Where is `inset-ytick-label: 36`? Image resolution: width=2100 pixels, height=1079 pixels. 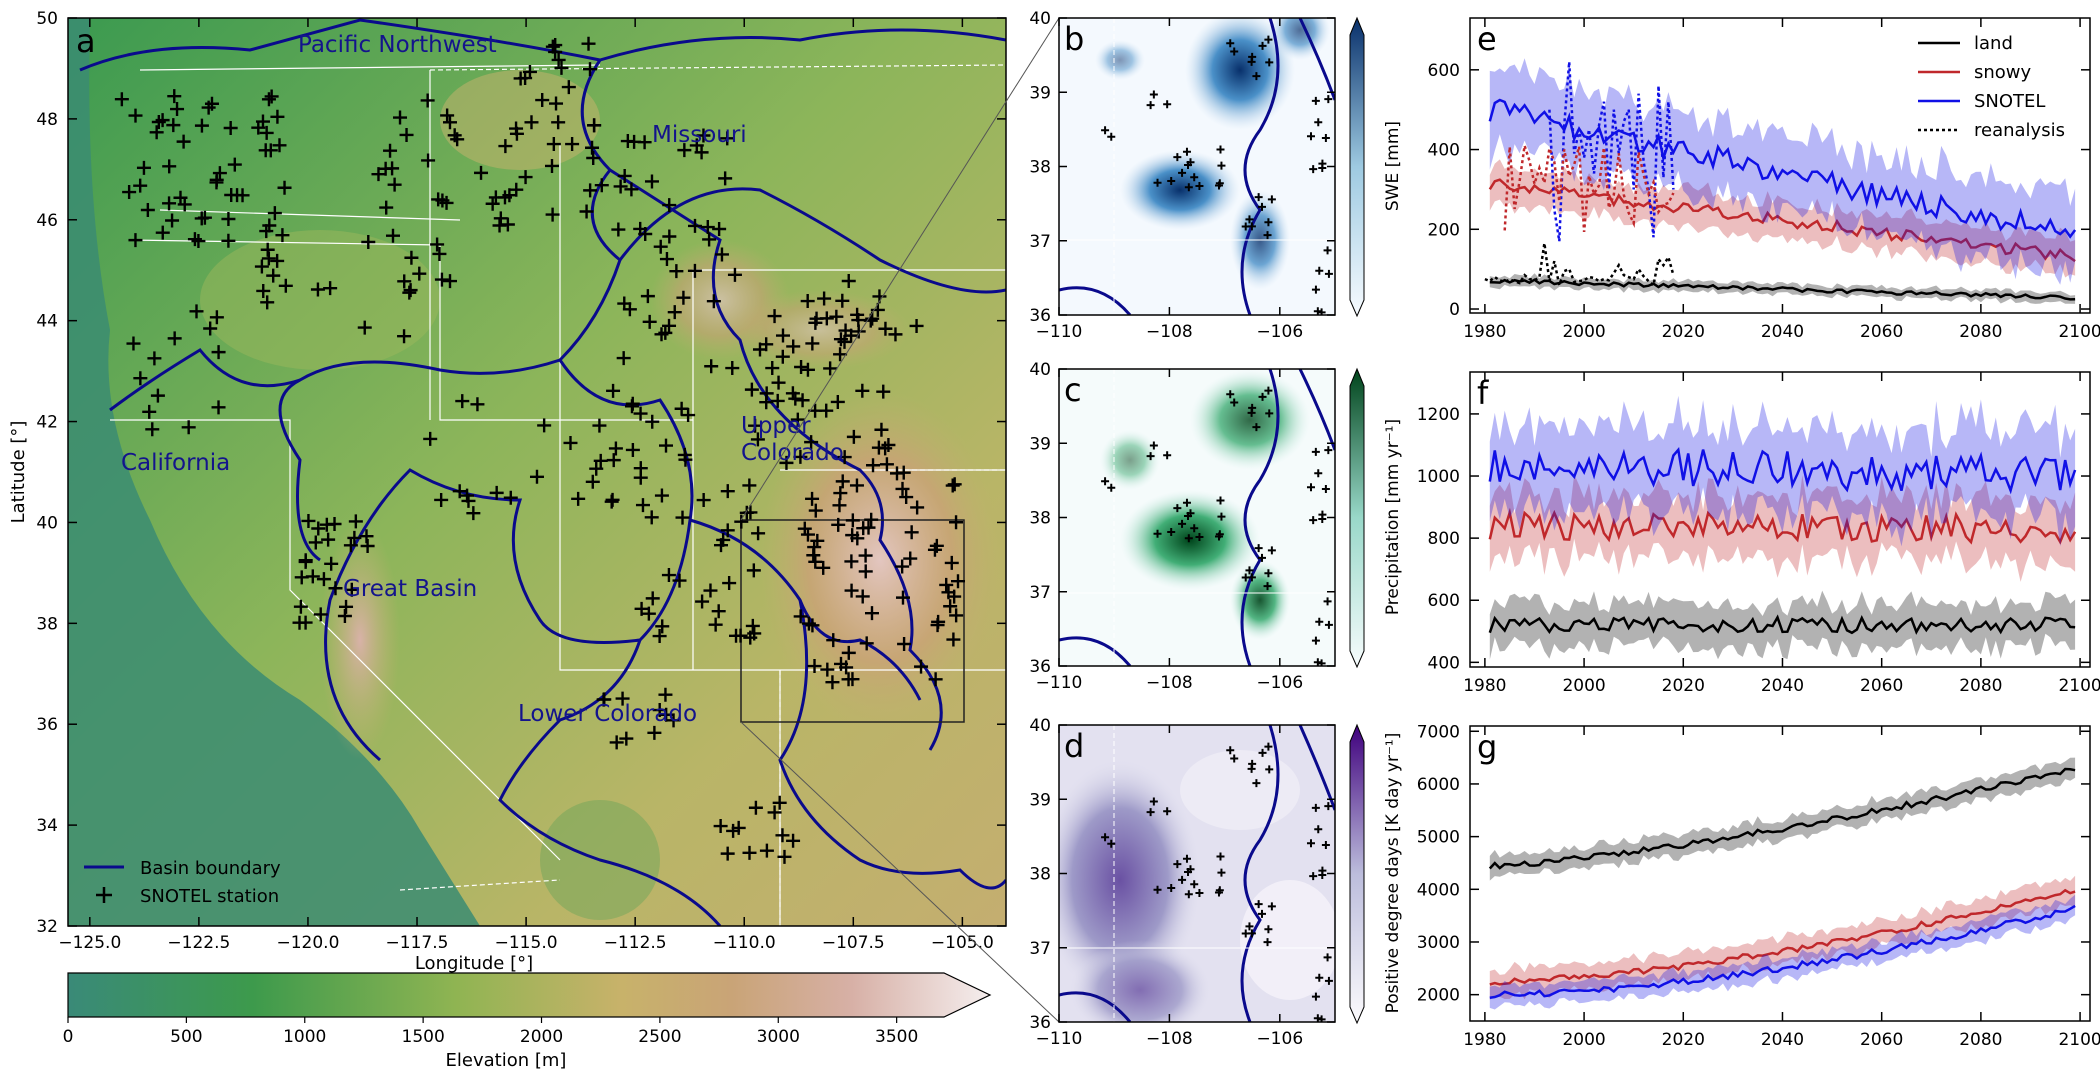
inset-ytick-label: 36 is located at coordinates (1040, 667).